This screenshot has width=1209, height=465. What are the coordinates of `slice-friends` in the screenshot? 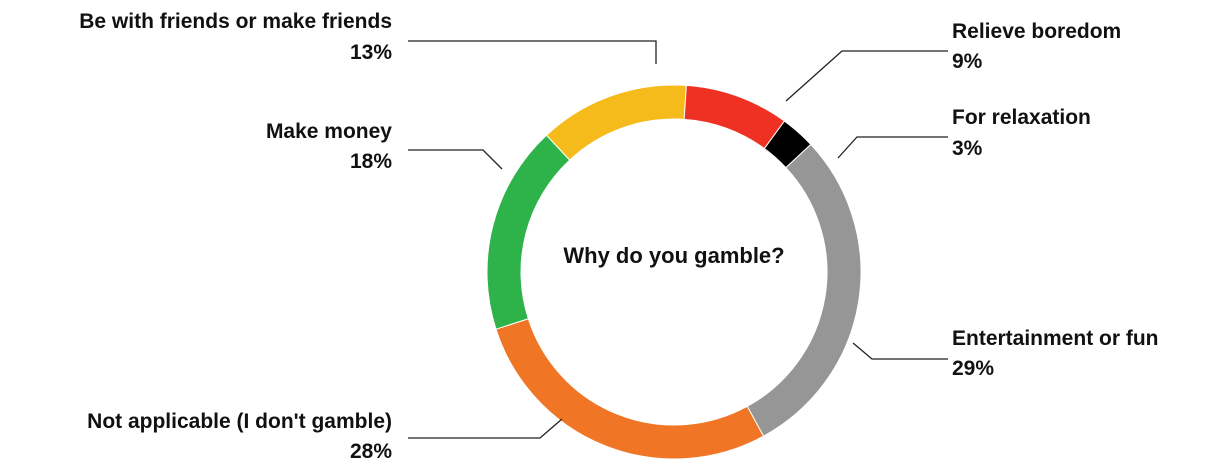 It's located at (616, 122).